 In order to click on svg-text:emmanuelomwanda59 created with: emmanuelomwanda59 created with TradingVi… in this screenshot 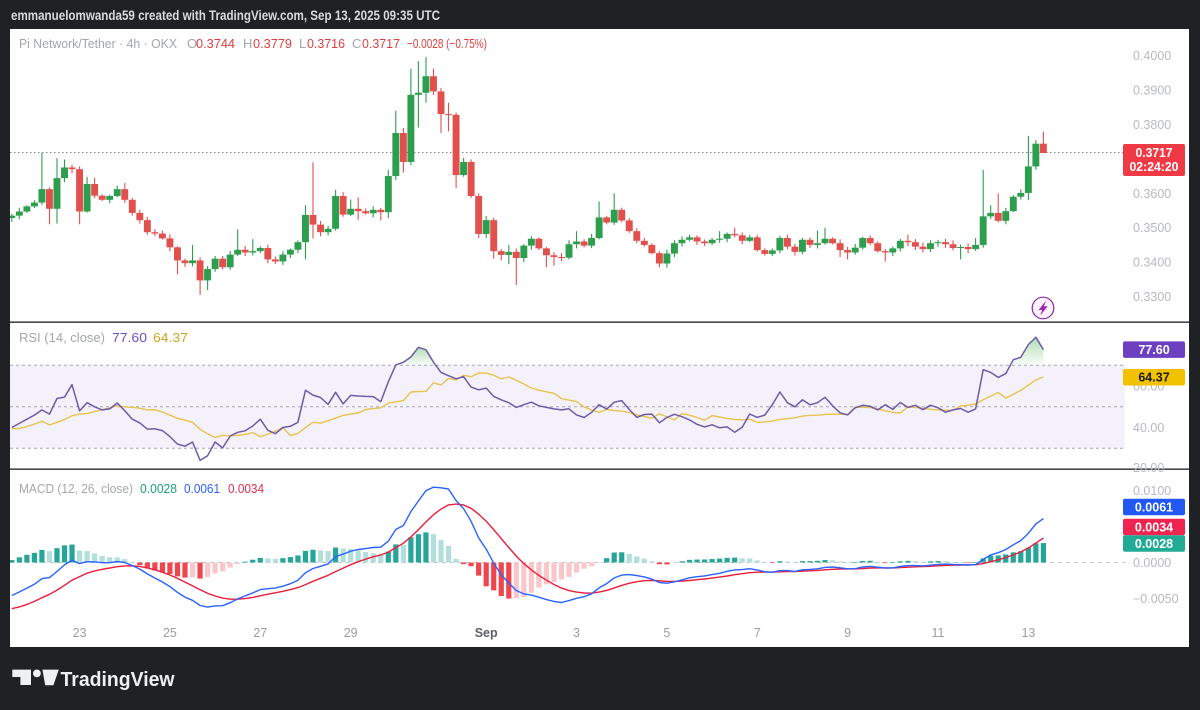, I will do `click(225, 15)`.